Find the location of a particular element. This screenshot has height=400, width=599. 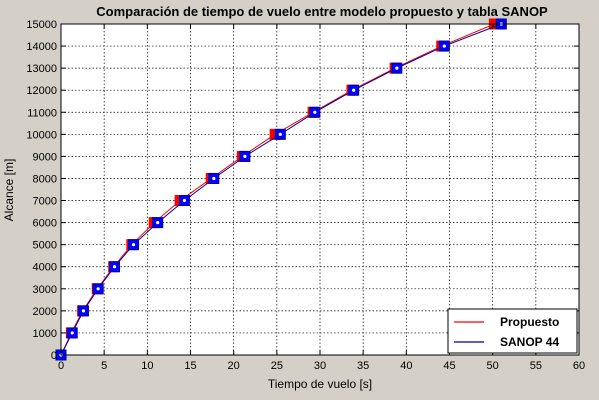

legend-entry: SANOP 44 is located at coordinates (506, 342).